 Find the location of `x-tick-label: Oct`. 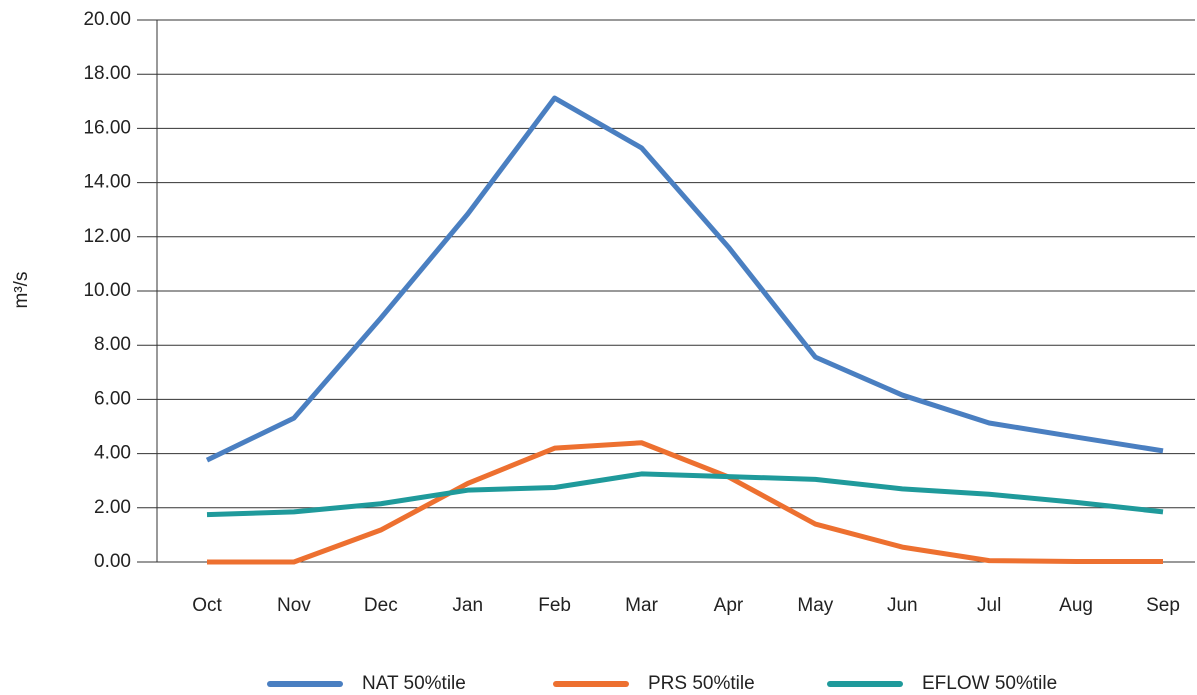

x-tick-label: Oct is located at coordinates (207, 605).